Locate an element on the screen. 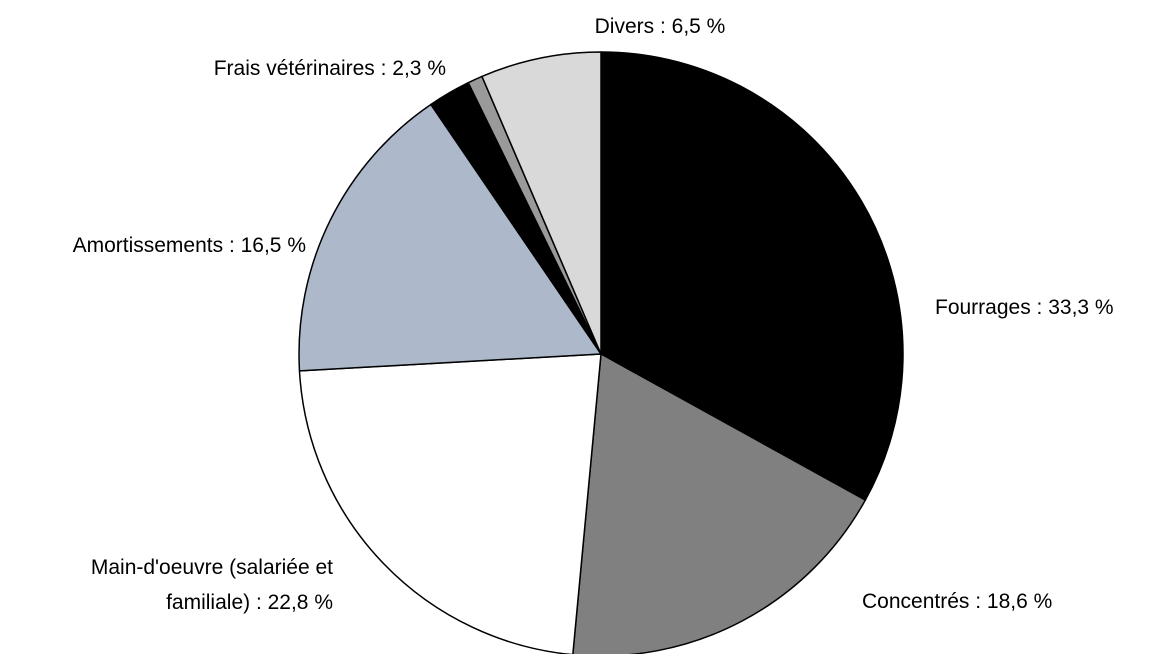 This screenshot has width=1159, height=654. label-concentres: Concentrés : 18,6 % is located at coordinates (957, 601).